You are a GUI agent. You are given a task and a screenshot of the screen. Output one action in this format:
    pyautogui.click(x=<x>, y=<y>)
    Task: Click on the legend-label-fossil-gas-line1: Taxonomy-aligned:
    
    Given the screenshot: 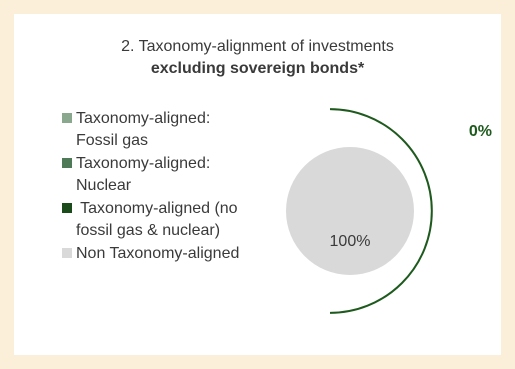 What is the action you would take?
    pyautogui.click(x=143, y=118)
    